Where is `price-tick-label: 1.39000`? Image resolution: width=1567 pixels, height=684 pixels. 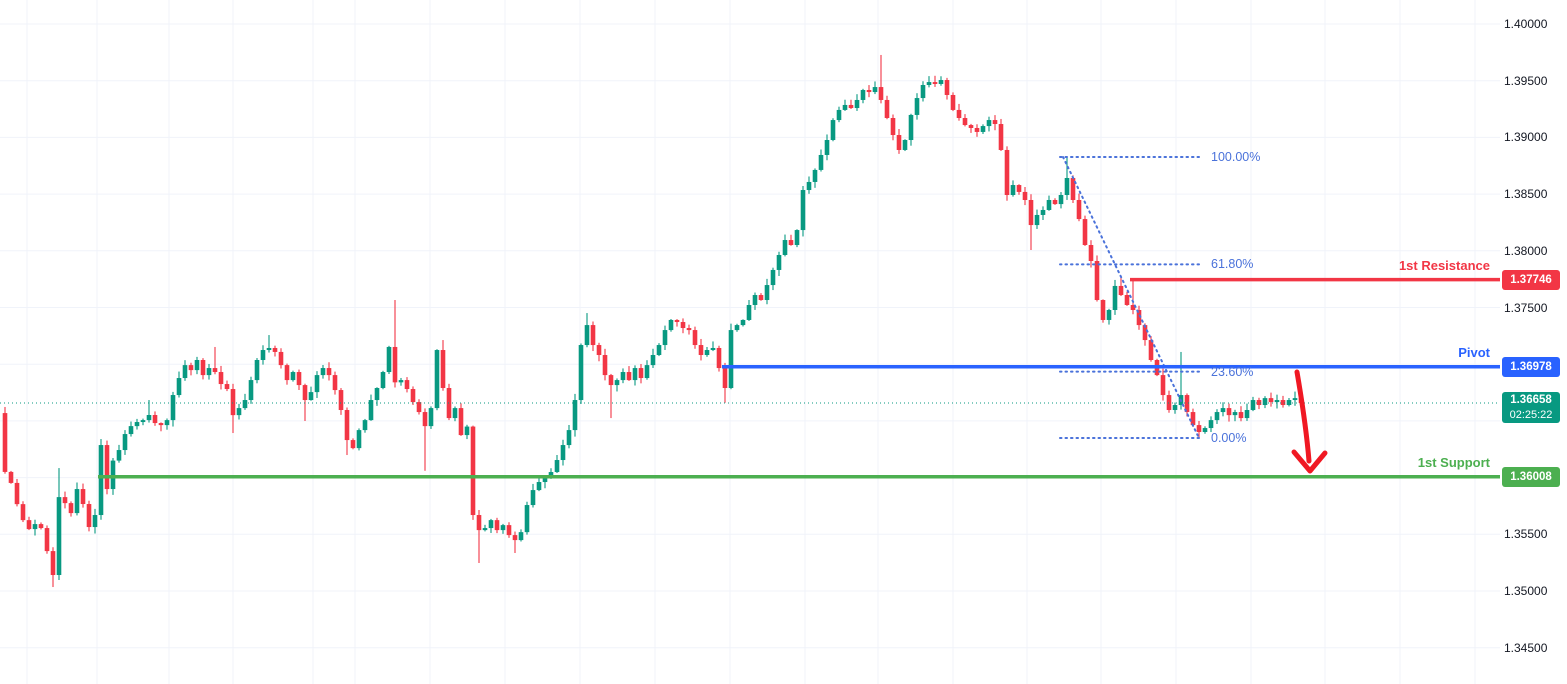 price-tick-label: 1.39000 is located at coordinates (1526, 137).